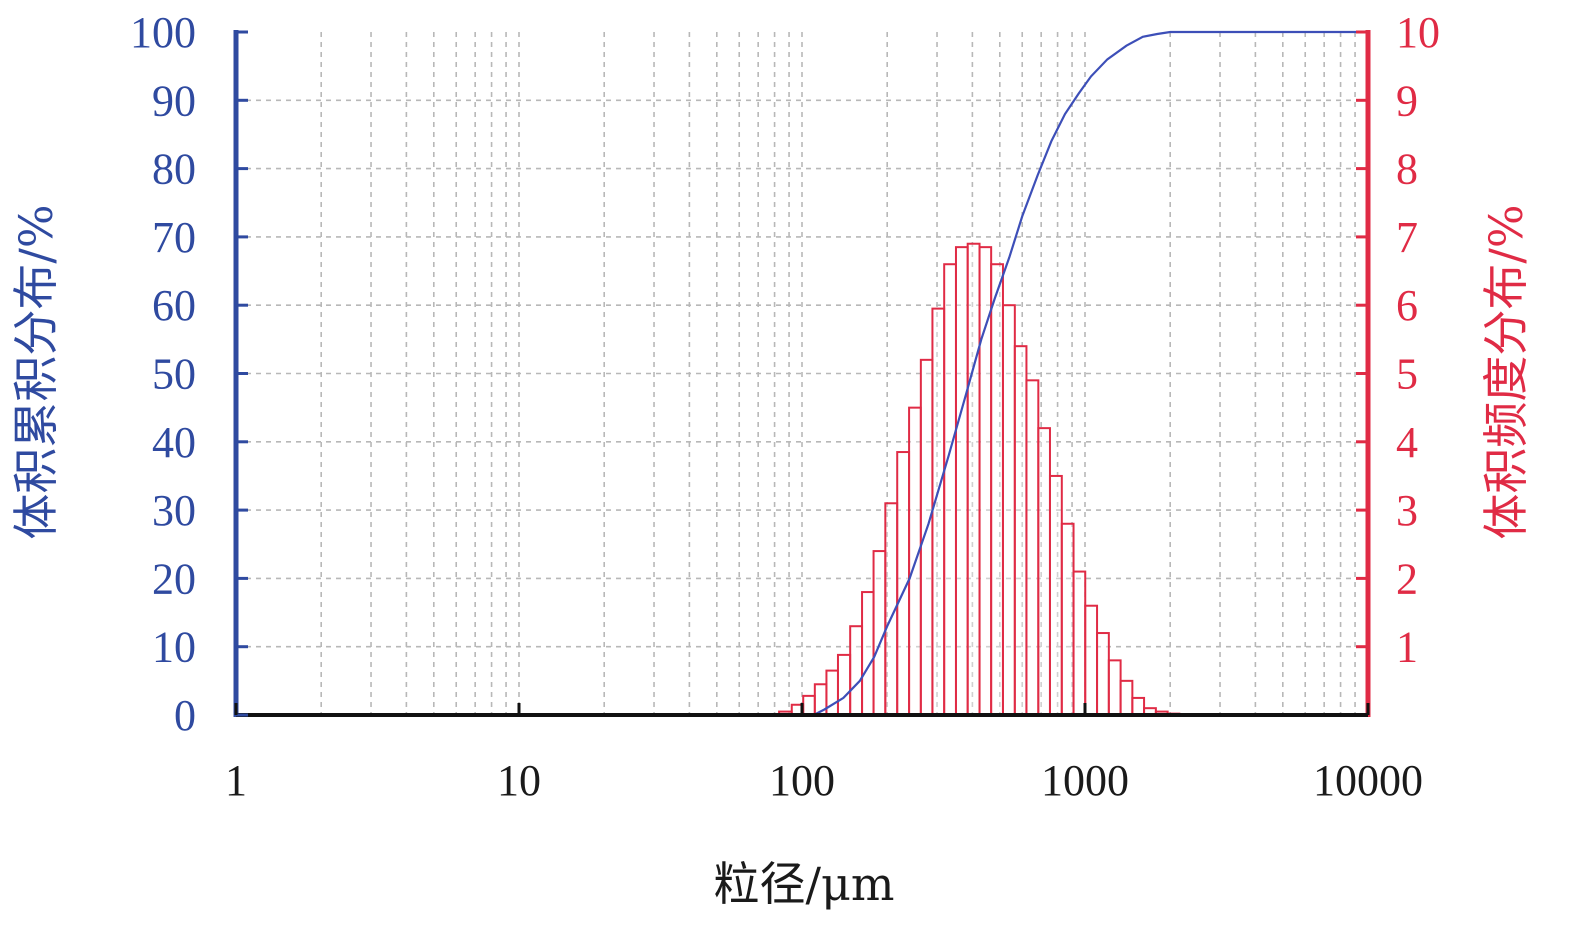  What do you see at coordinates (1085, 780) in the screenshot?
I see `x-tick-label: 1000` at bounding box center [1085, 780].